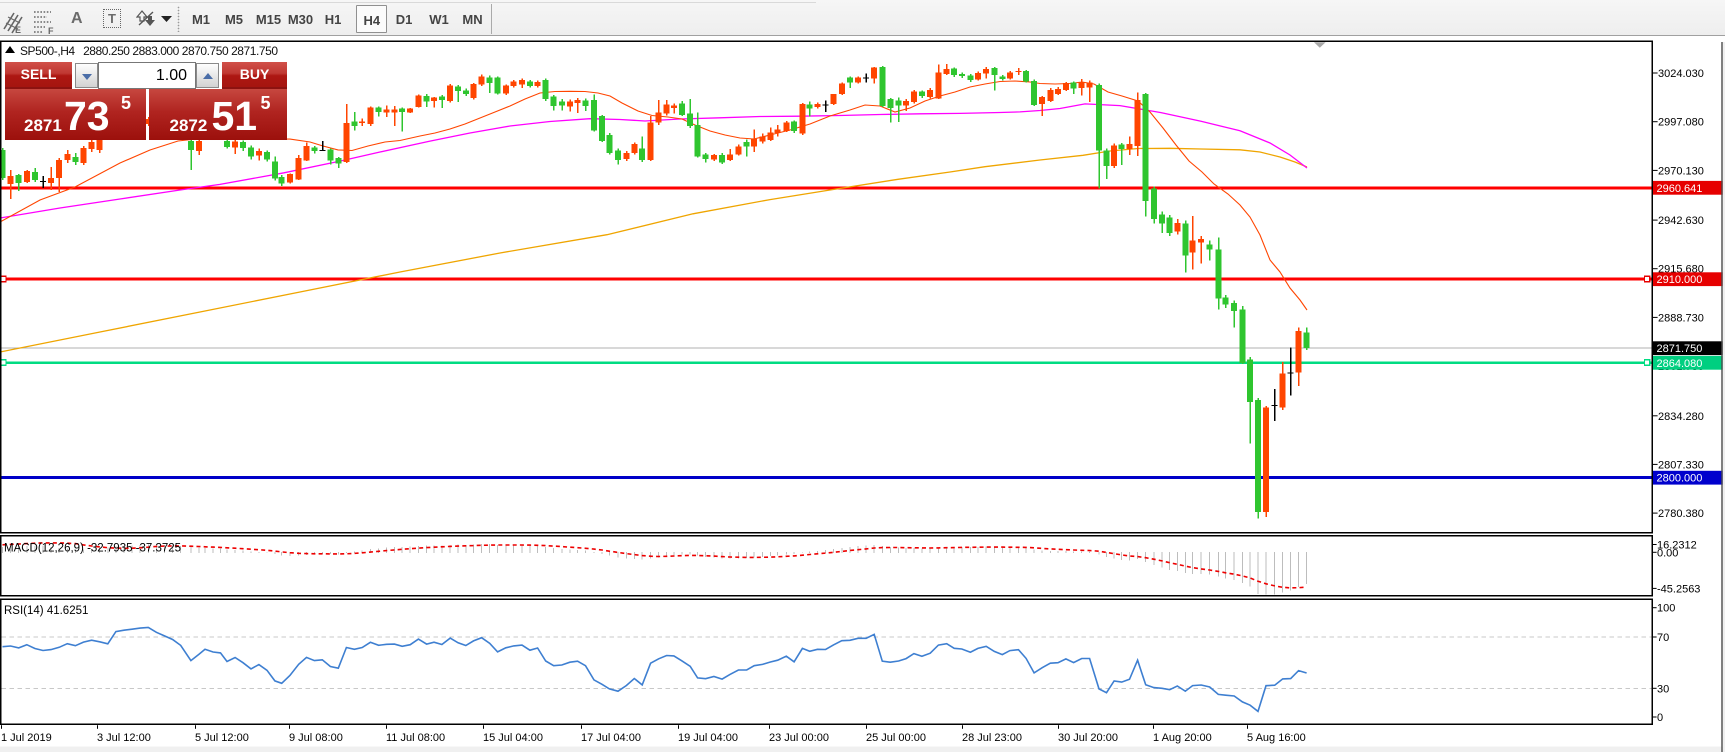  What do you see at coordinates (1667, 553) in the screenshot?
I see `svg-text: 0.00` at bounding box center [1667, 553].